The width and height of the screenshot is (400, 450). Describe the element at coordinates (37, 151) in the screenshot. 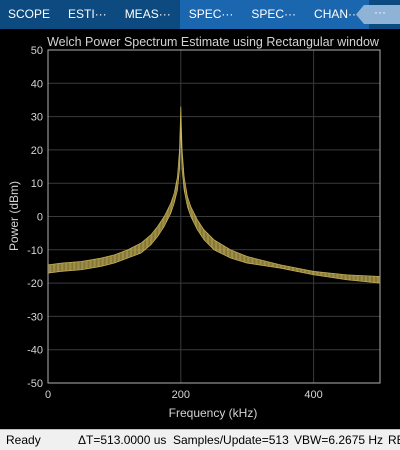

I see `y-tick-label: 20` at that location.